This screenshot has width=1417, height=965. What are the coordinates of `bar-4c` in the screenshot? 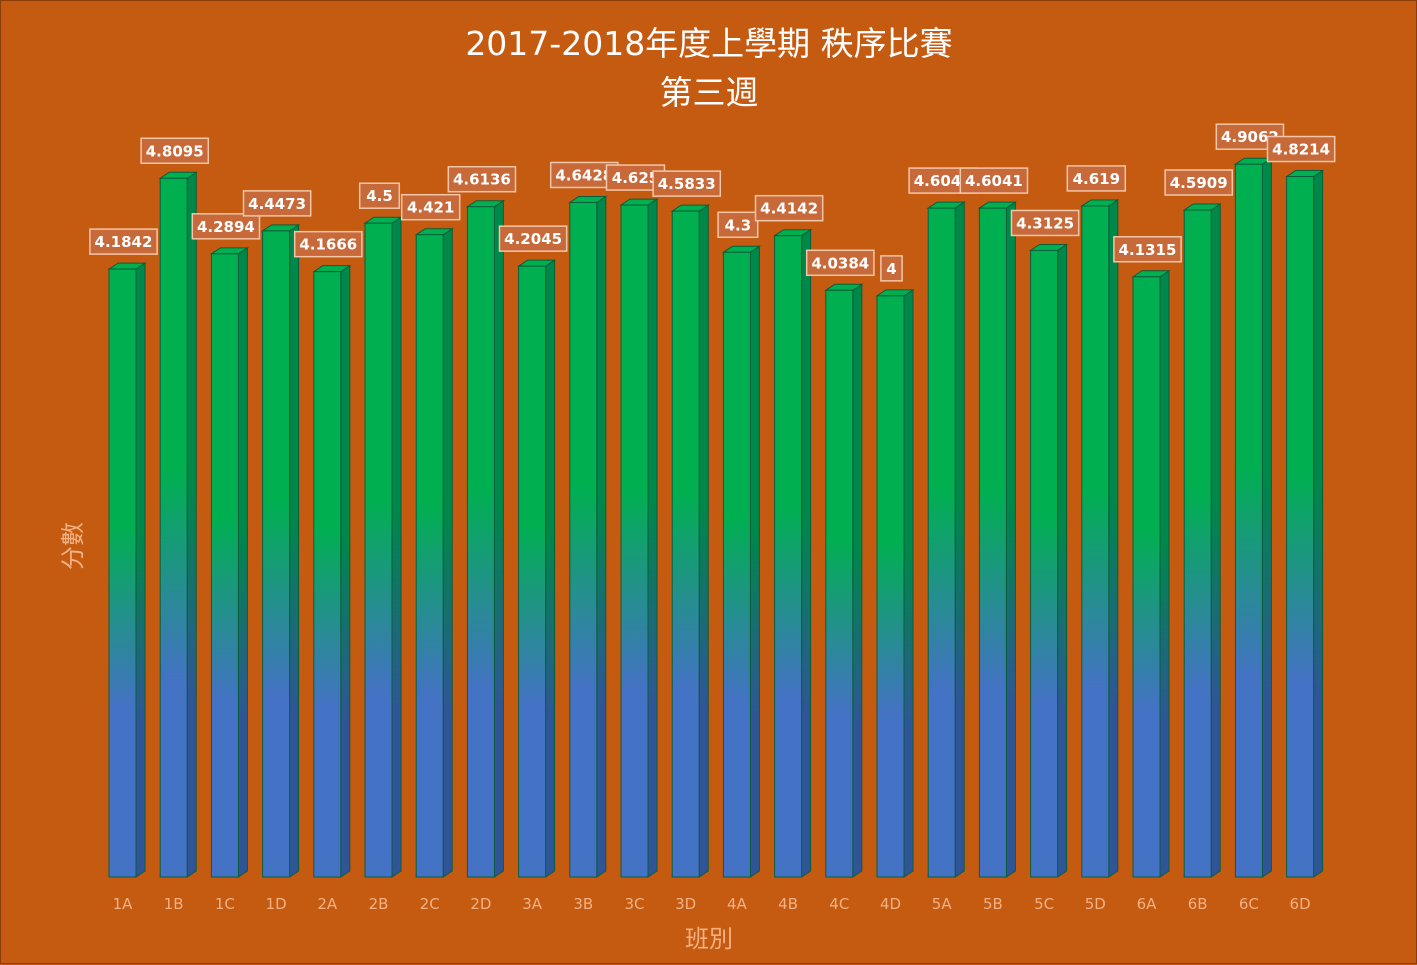 It's located at (844, 580).